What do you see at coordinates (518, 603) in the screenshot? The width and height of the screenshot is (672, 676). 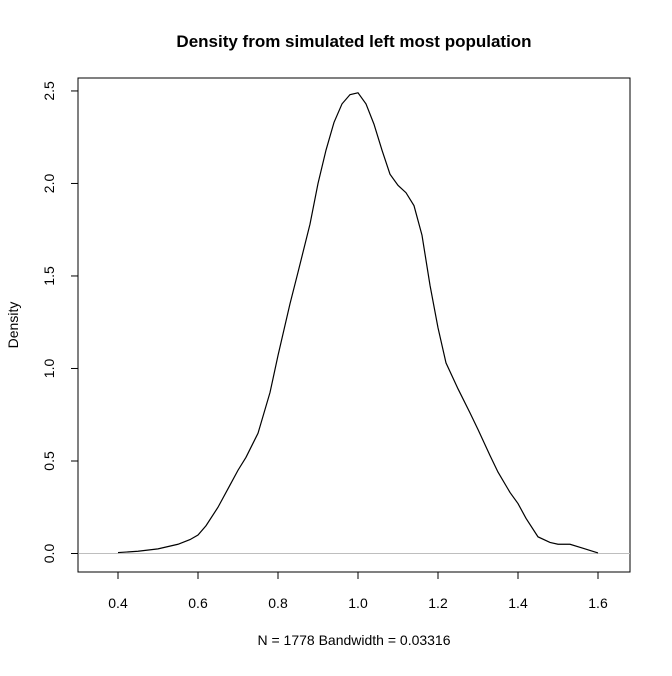 I see `x-tick-label: 1.4` at bounding box center [518, 603].